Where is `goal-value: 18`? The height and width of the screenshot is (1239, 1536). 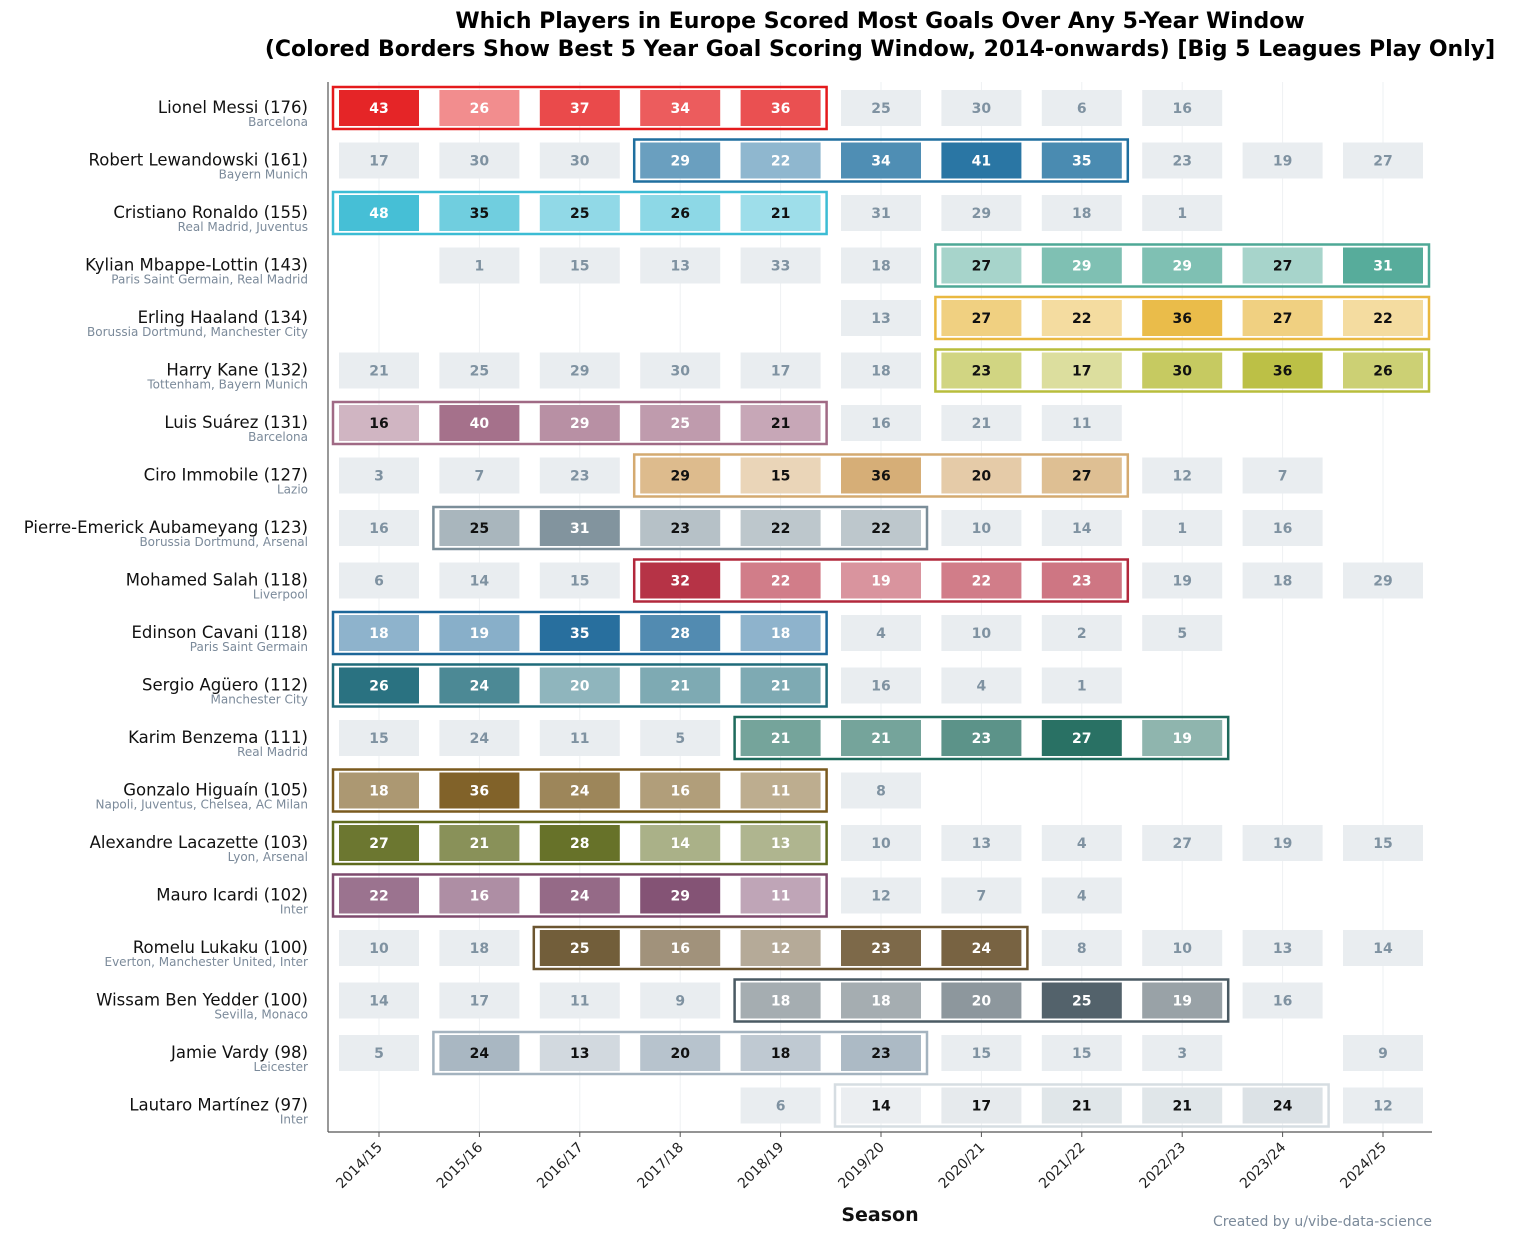 goal-value: 18 is located at coordinates (1081, 214).